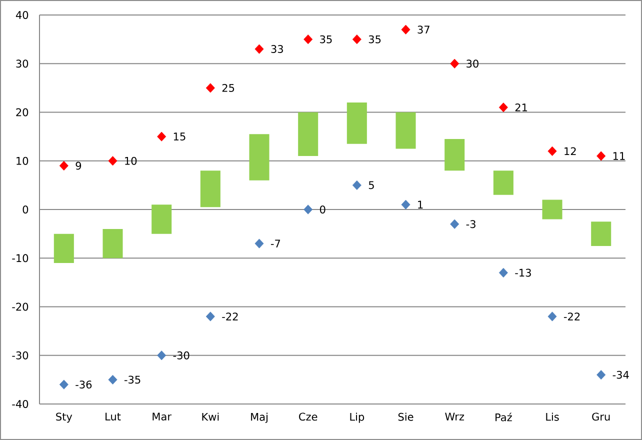  What do you see at coordinates (523, 272) in the screenshot?
I see `data-label: -13` at bounding box center [523, 272].